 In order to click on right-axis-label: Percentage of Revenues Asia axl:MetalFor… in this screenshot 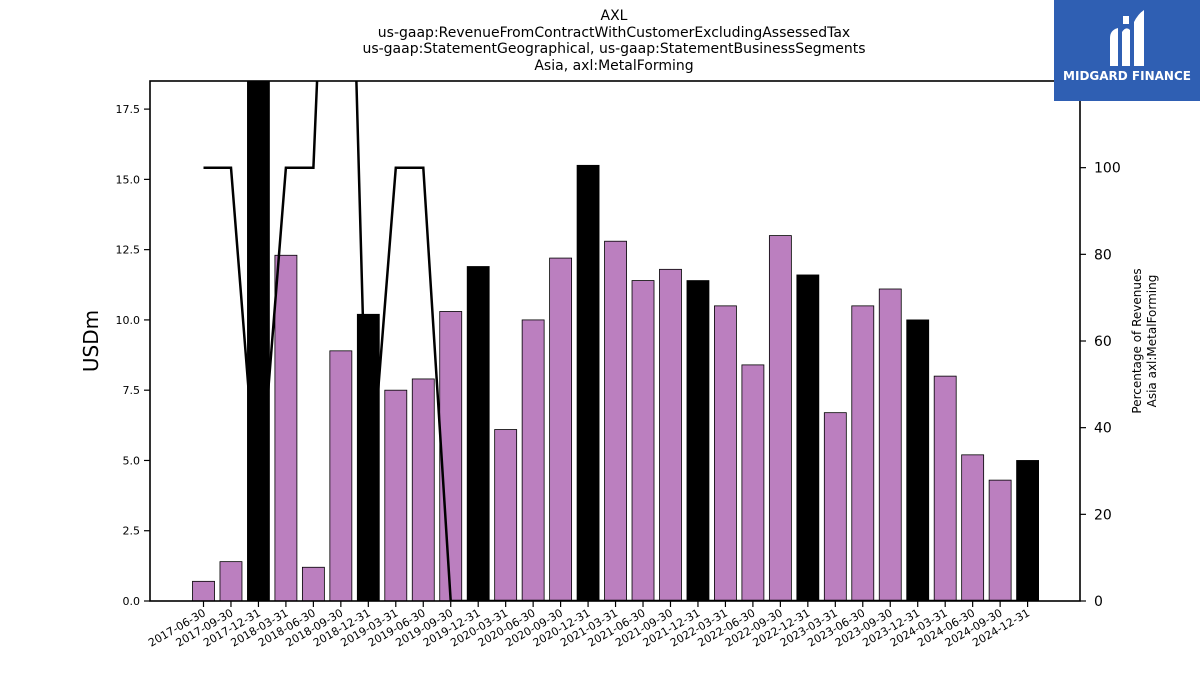, I will do `click(1144, 340)`.